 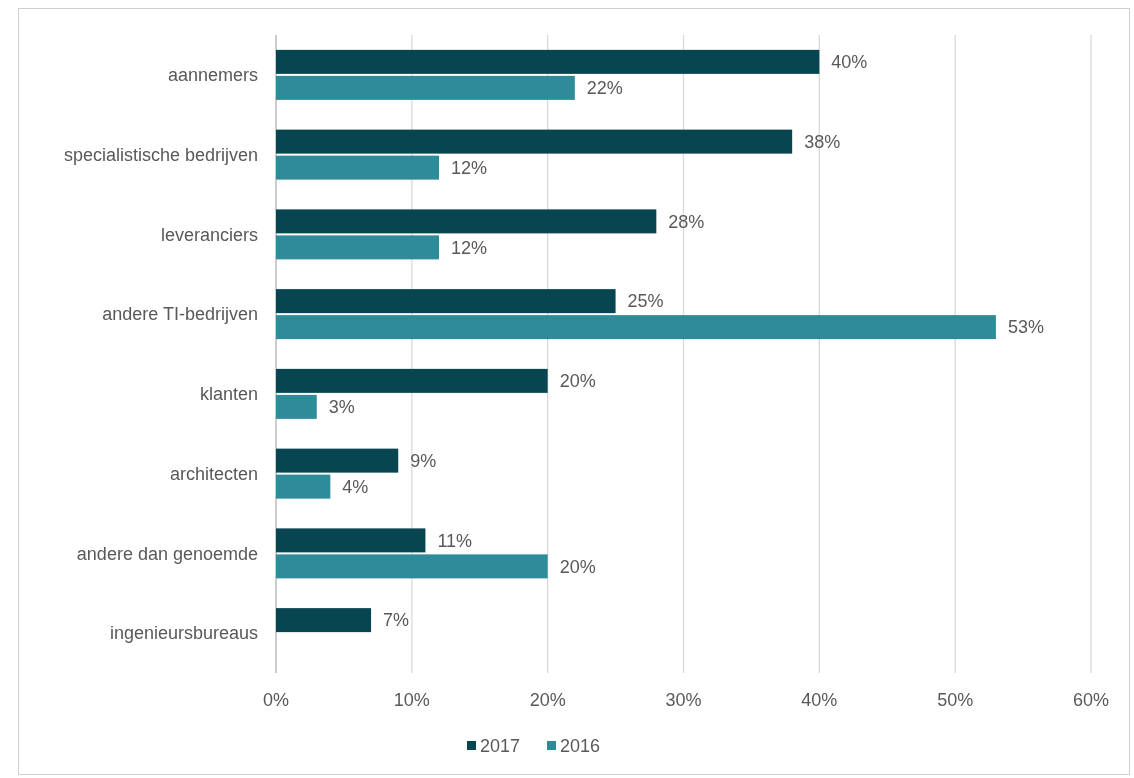 I want to click on x-tick-label: 0%, so click(x=276, y=700).